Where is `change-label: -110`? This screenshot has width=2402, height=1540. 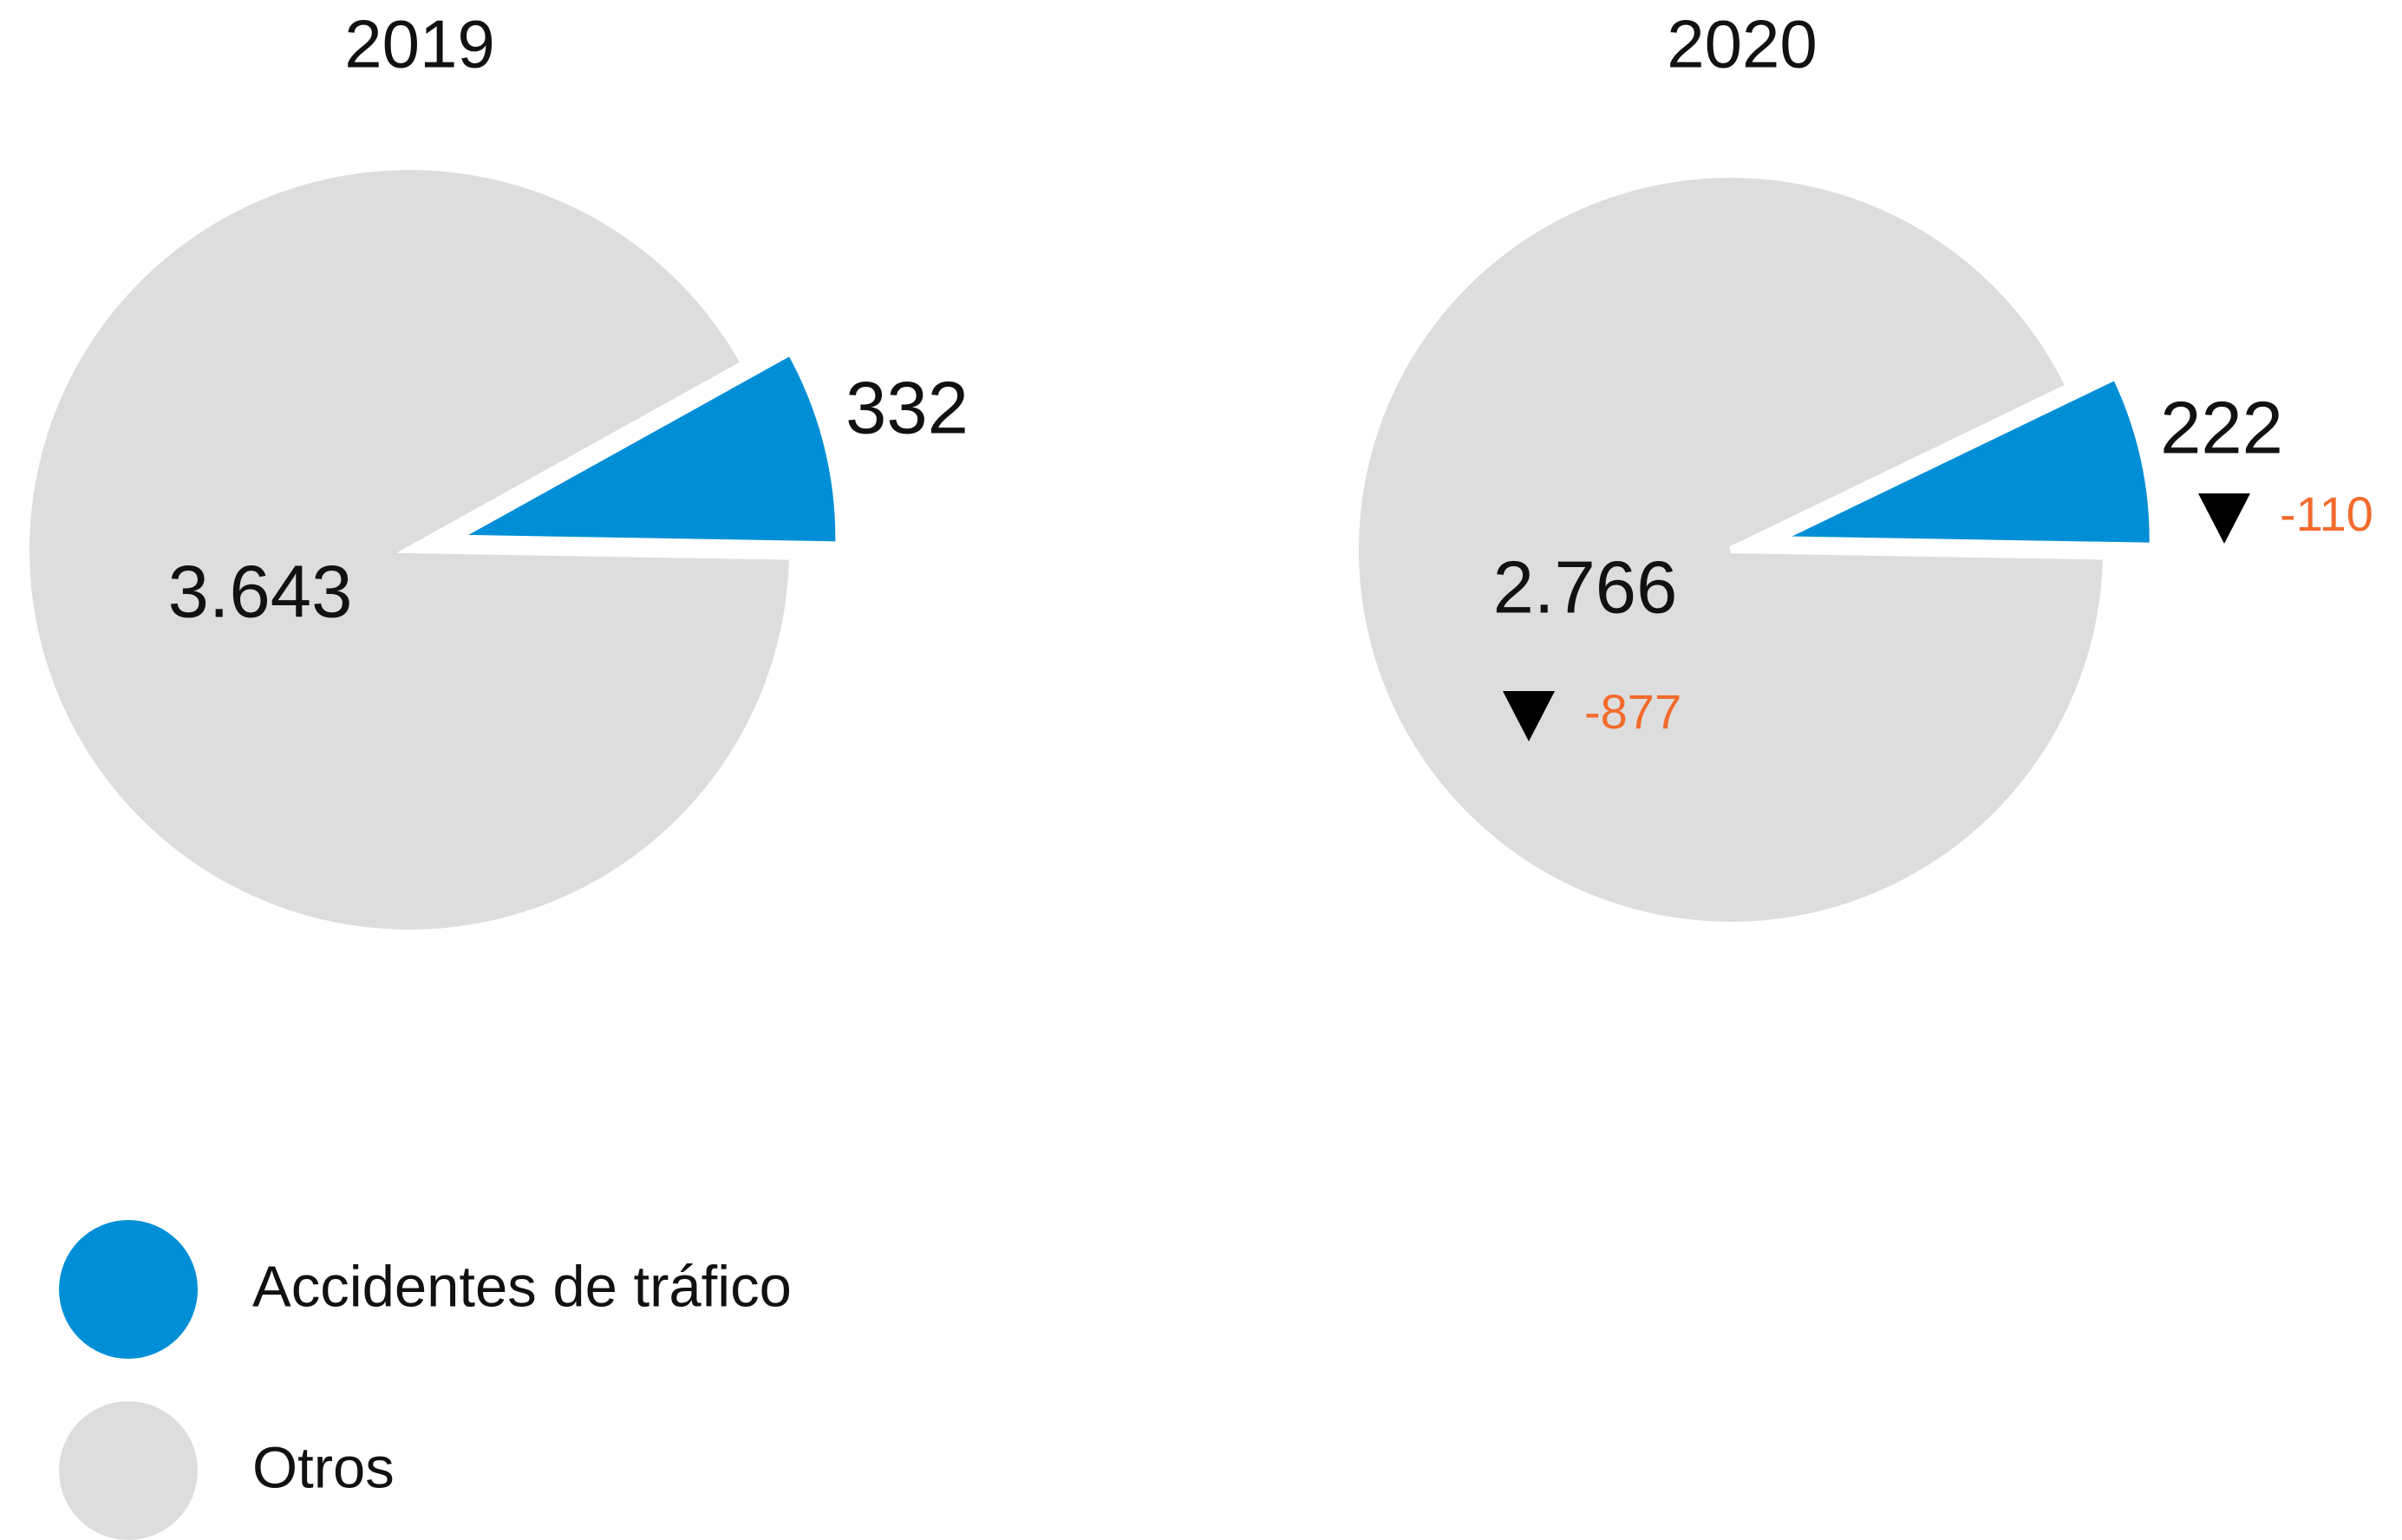 change-label: -110 is located at coordinates (2326, 513).